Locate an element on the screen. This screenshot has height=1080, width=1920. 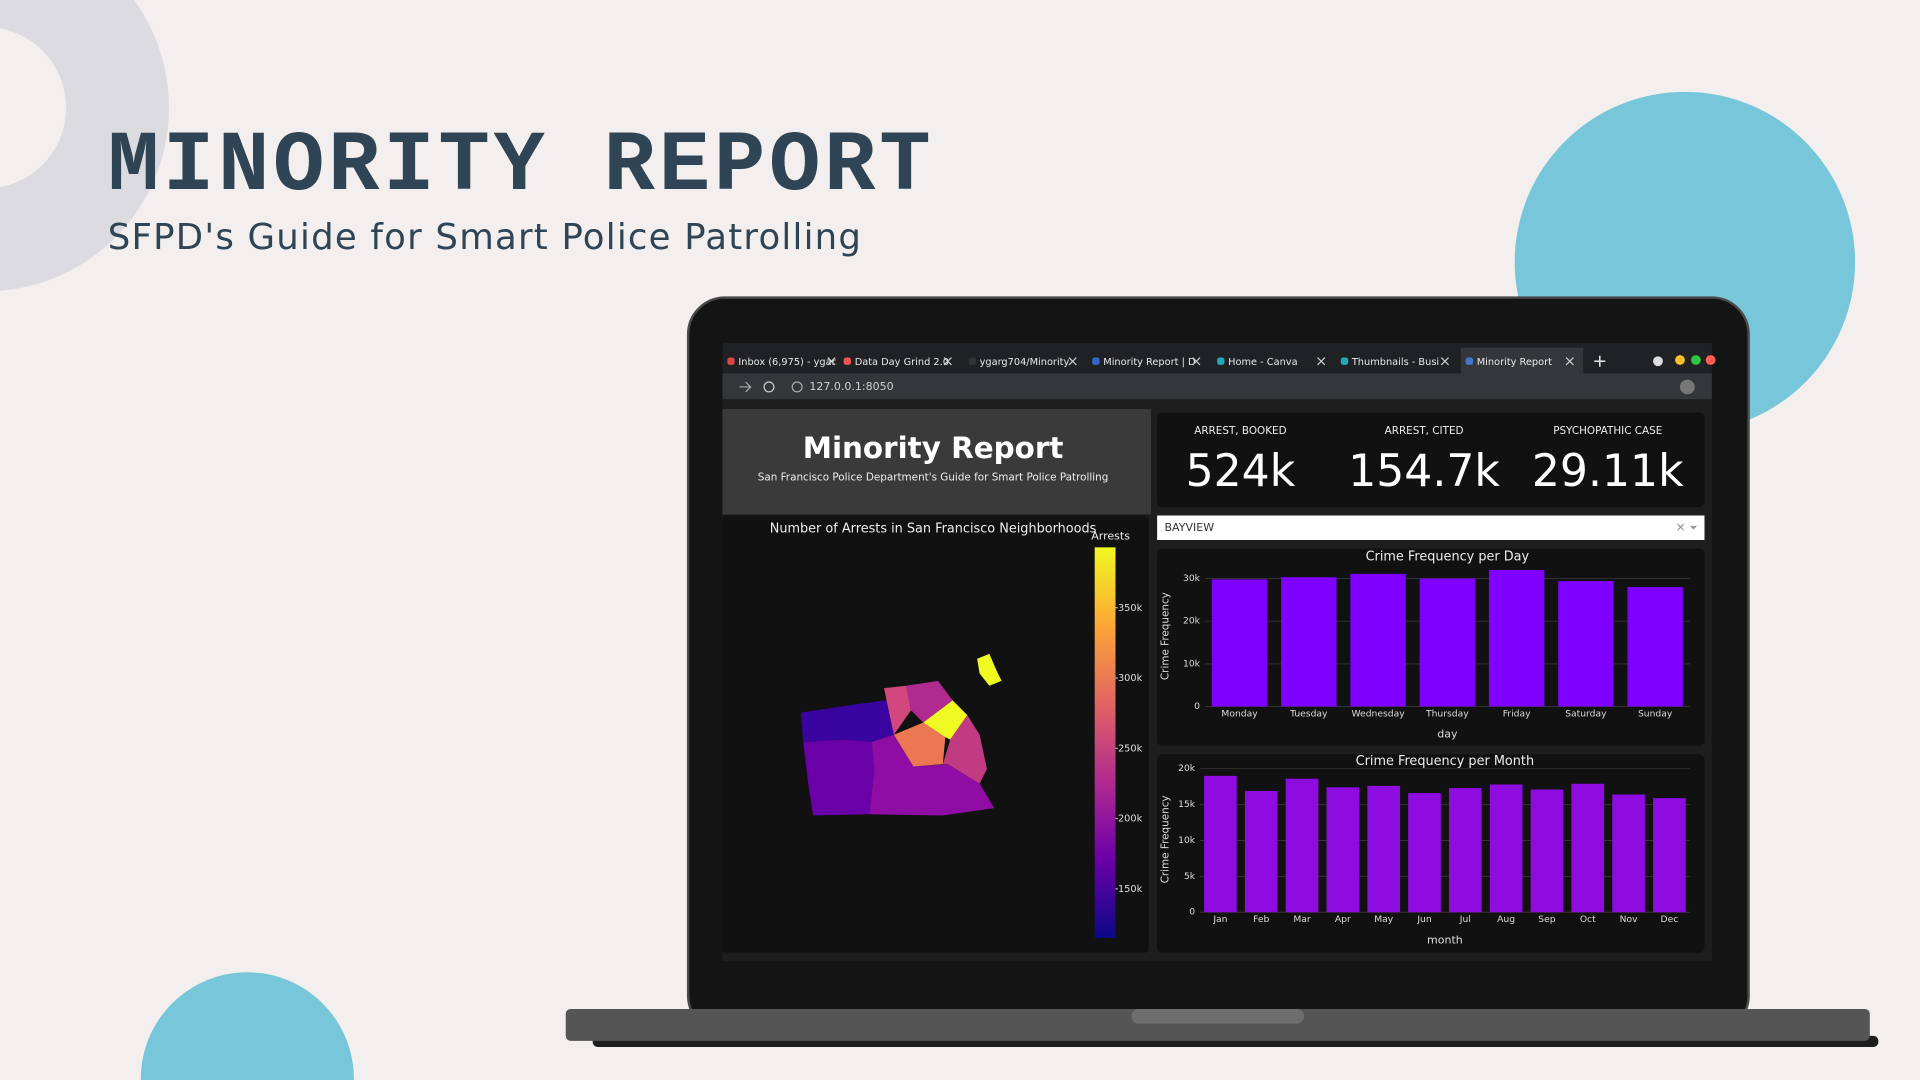
tab-title: Minority Report | D is located at coordinates (1149, 362).